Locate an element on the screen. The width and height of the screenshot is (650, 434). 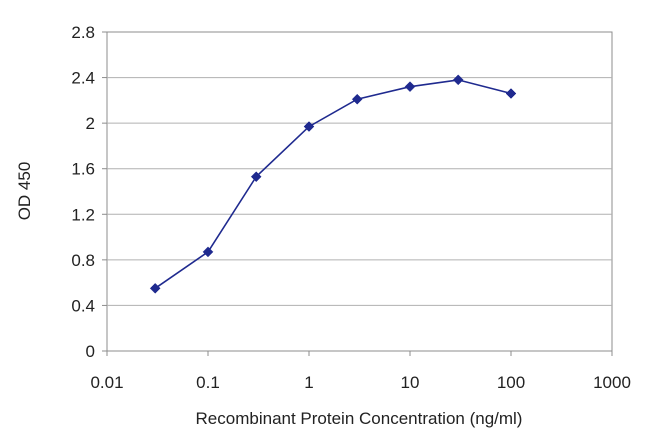
y-tick-label: 1.6 is located at coordinates (83, 169).